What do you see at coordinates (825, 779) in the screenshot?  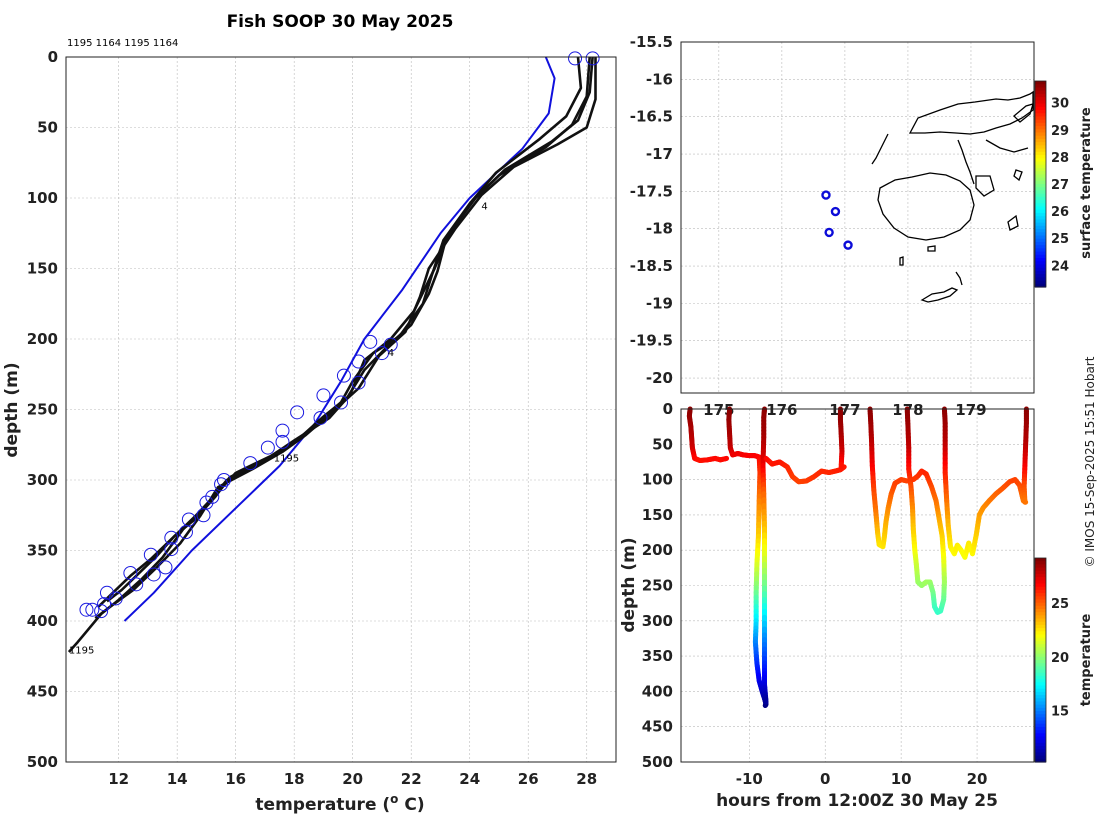 I see `section-xtick-label: 0` at bounding box center [825, 779].